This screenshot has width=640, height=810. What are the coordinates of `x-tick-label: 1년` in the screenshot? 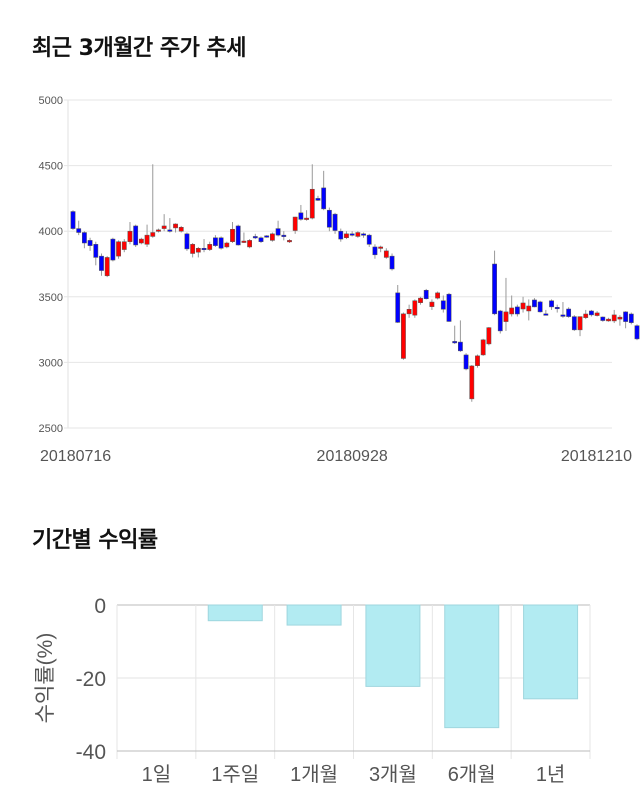 It's located at (551, 774).